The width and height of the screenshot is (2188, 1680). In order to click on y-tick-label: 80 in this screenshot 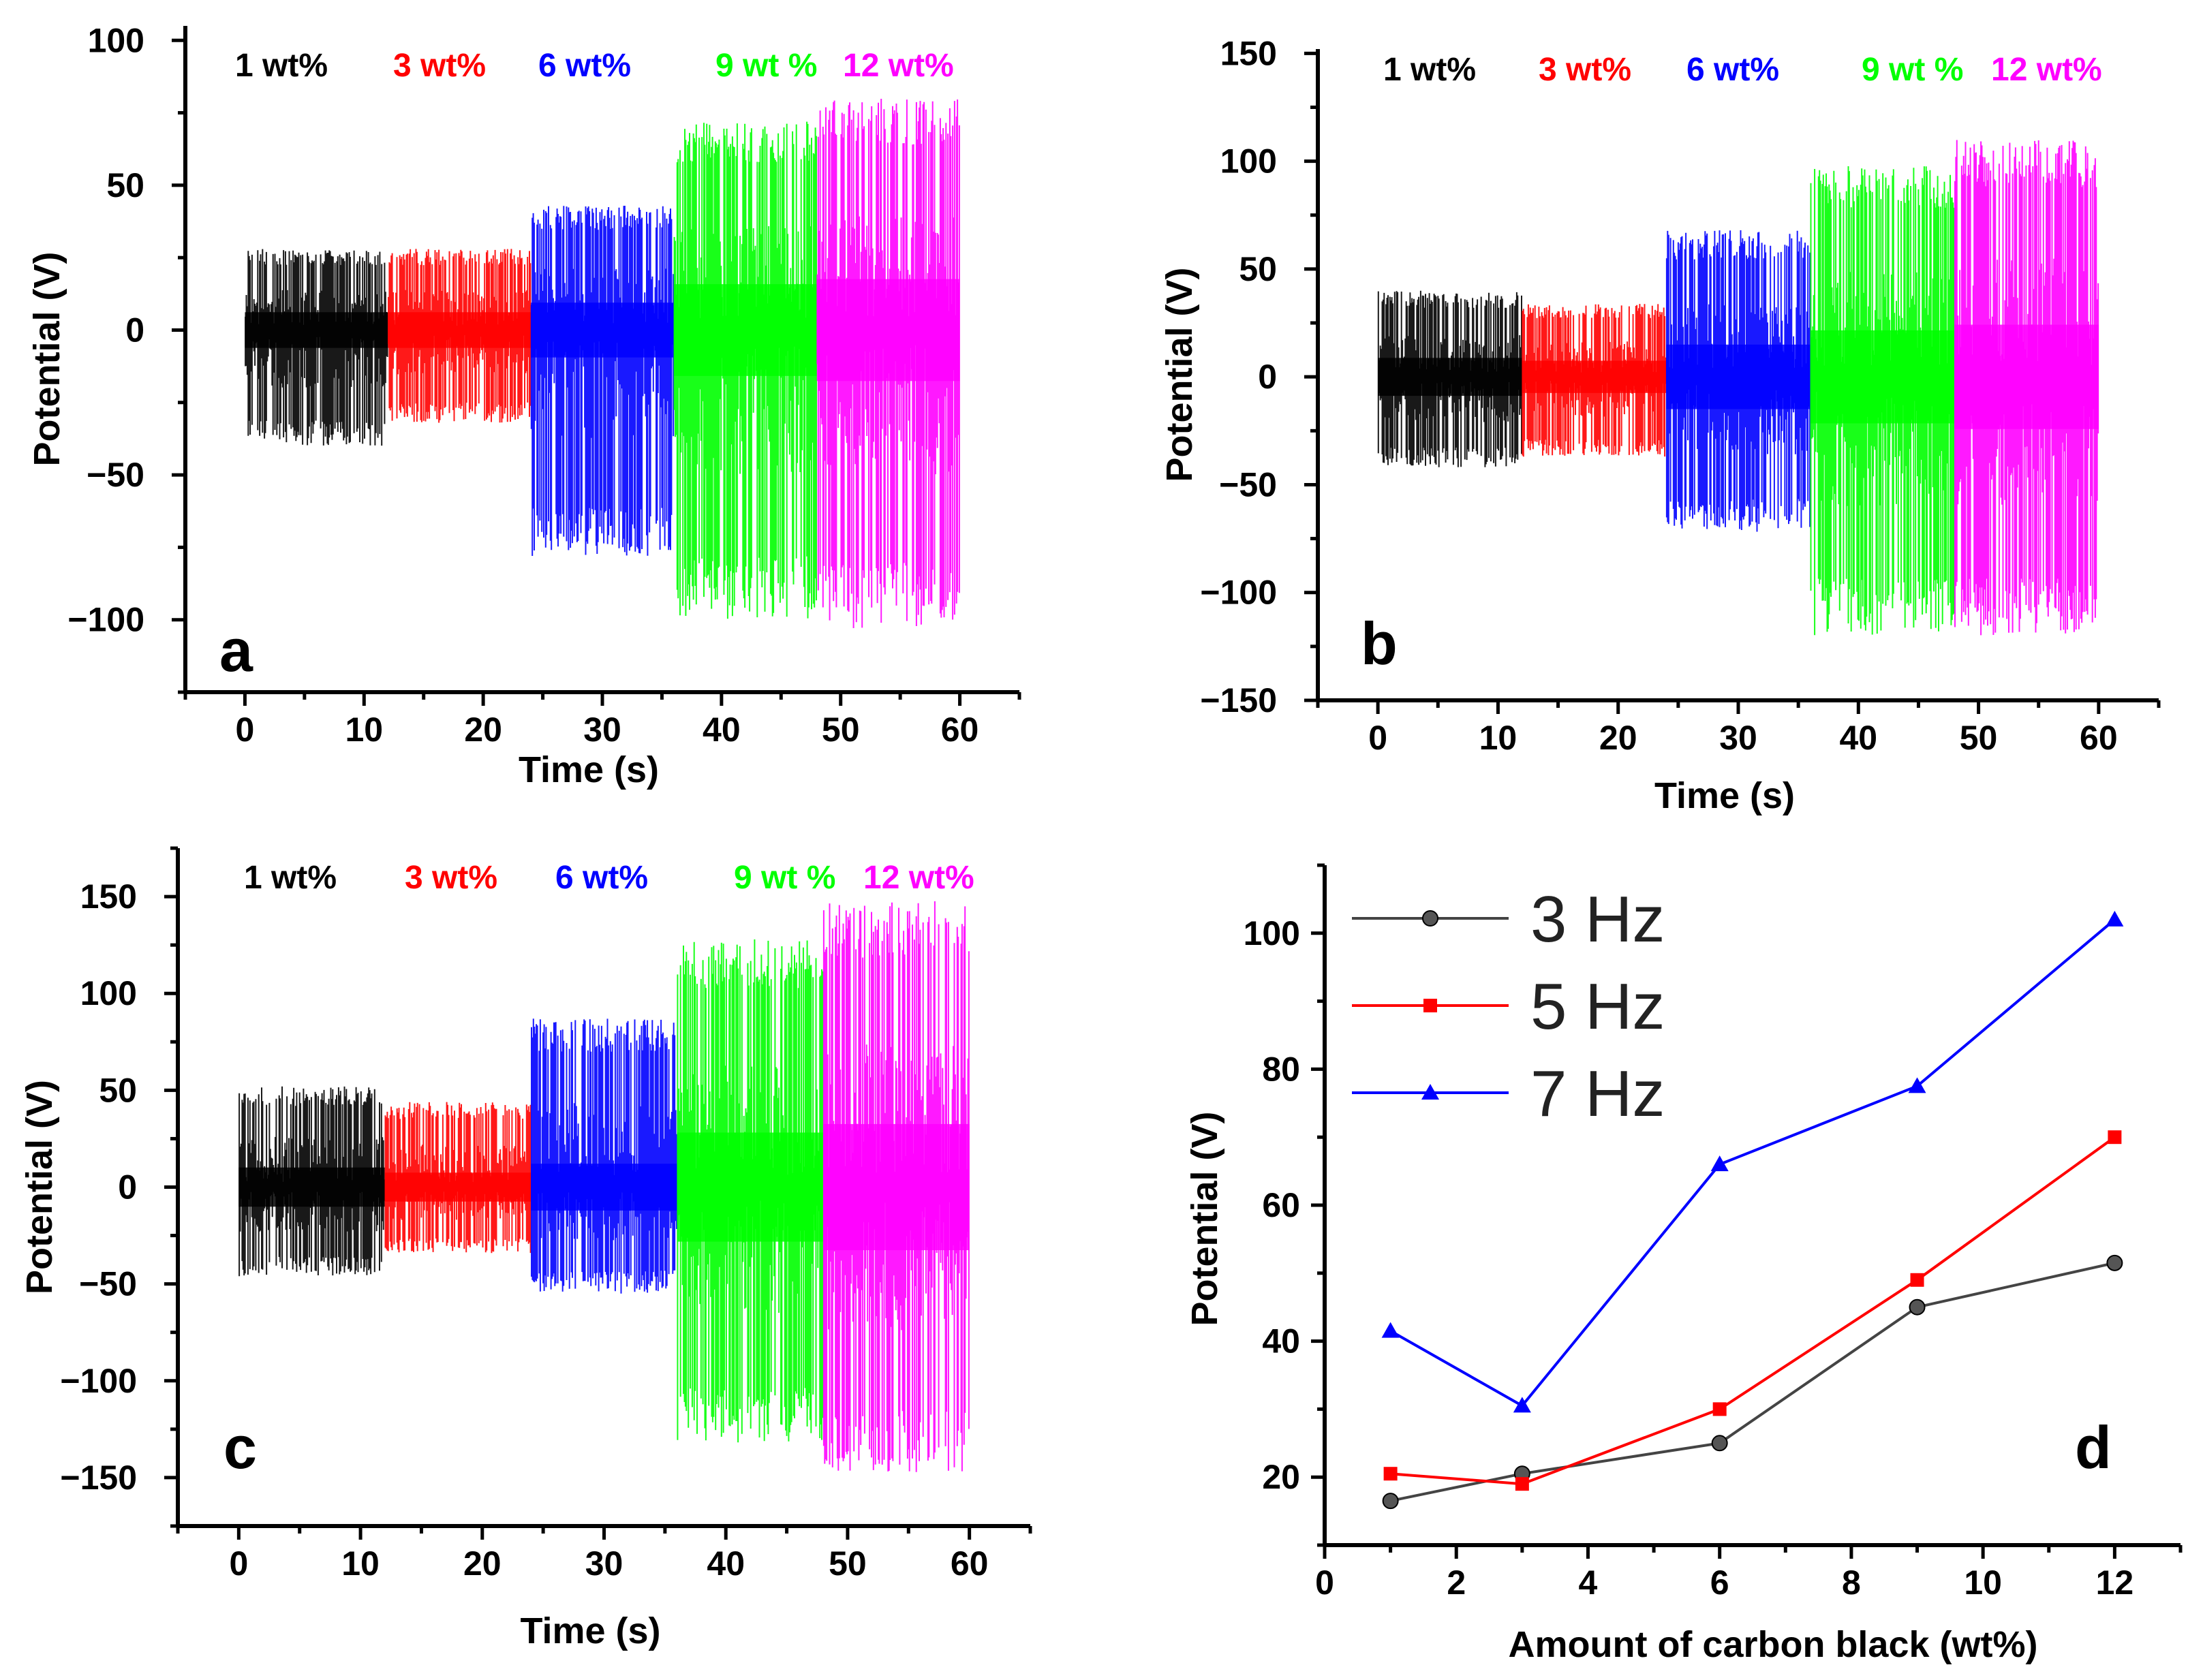, I will do `click(1281, 1069)`.